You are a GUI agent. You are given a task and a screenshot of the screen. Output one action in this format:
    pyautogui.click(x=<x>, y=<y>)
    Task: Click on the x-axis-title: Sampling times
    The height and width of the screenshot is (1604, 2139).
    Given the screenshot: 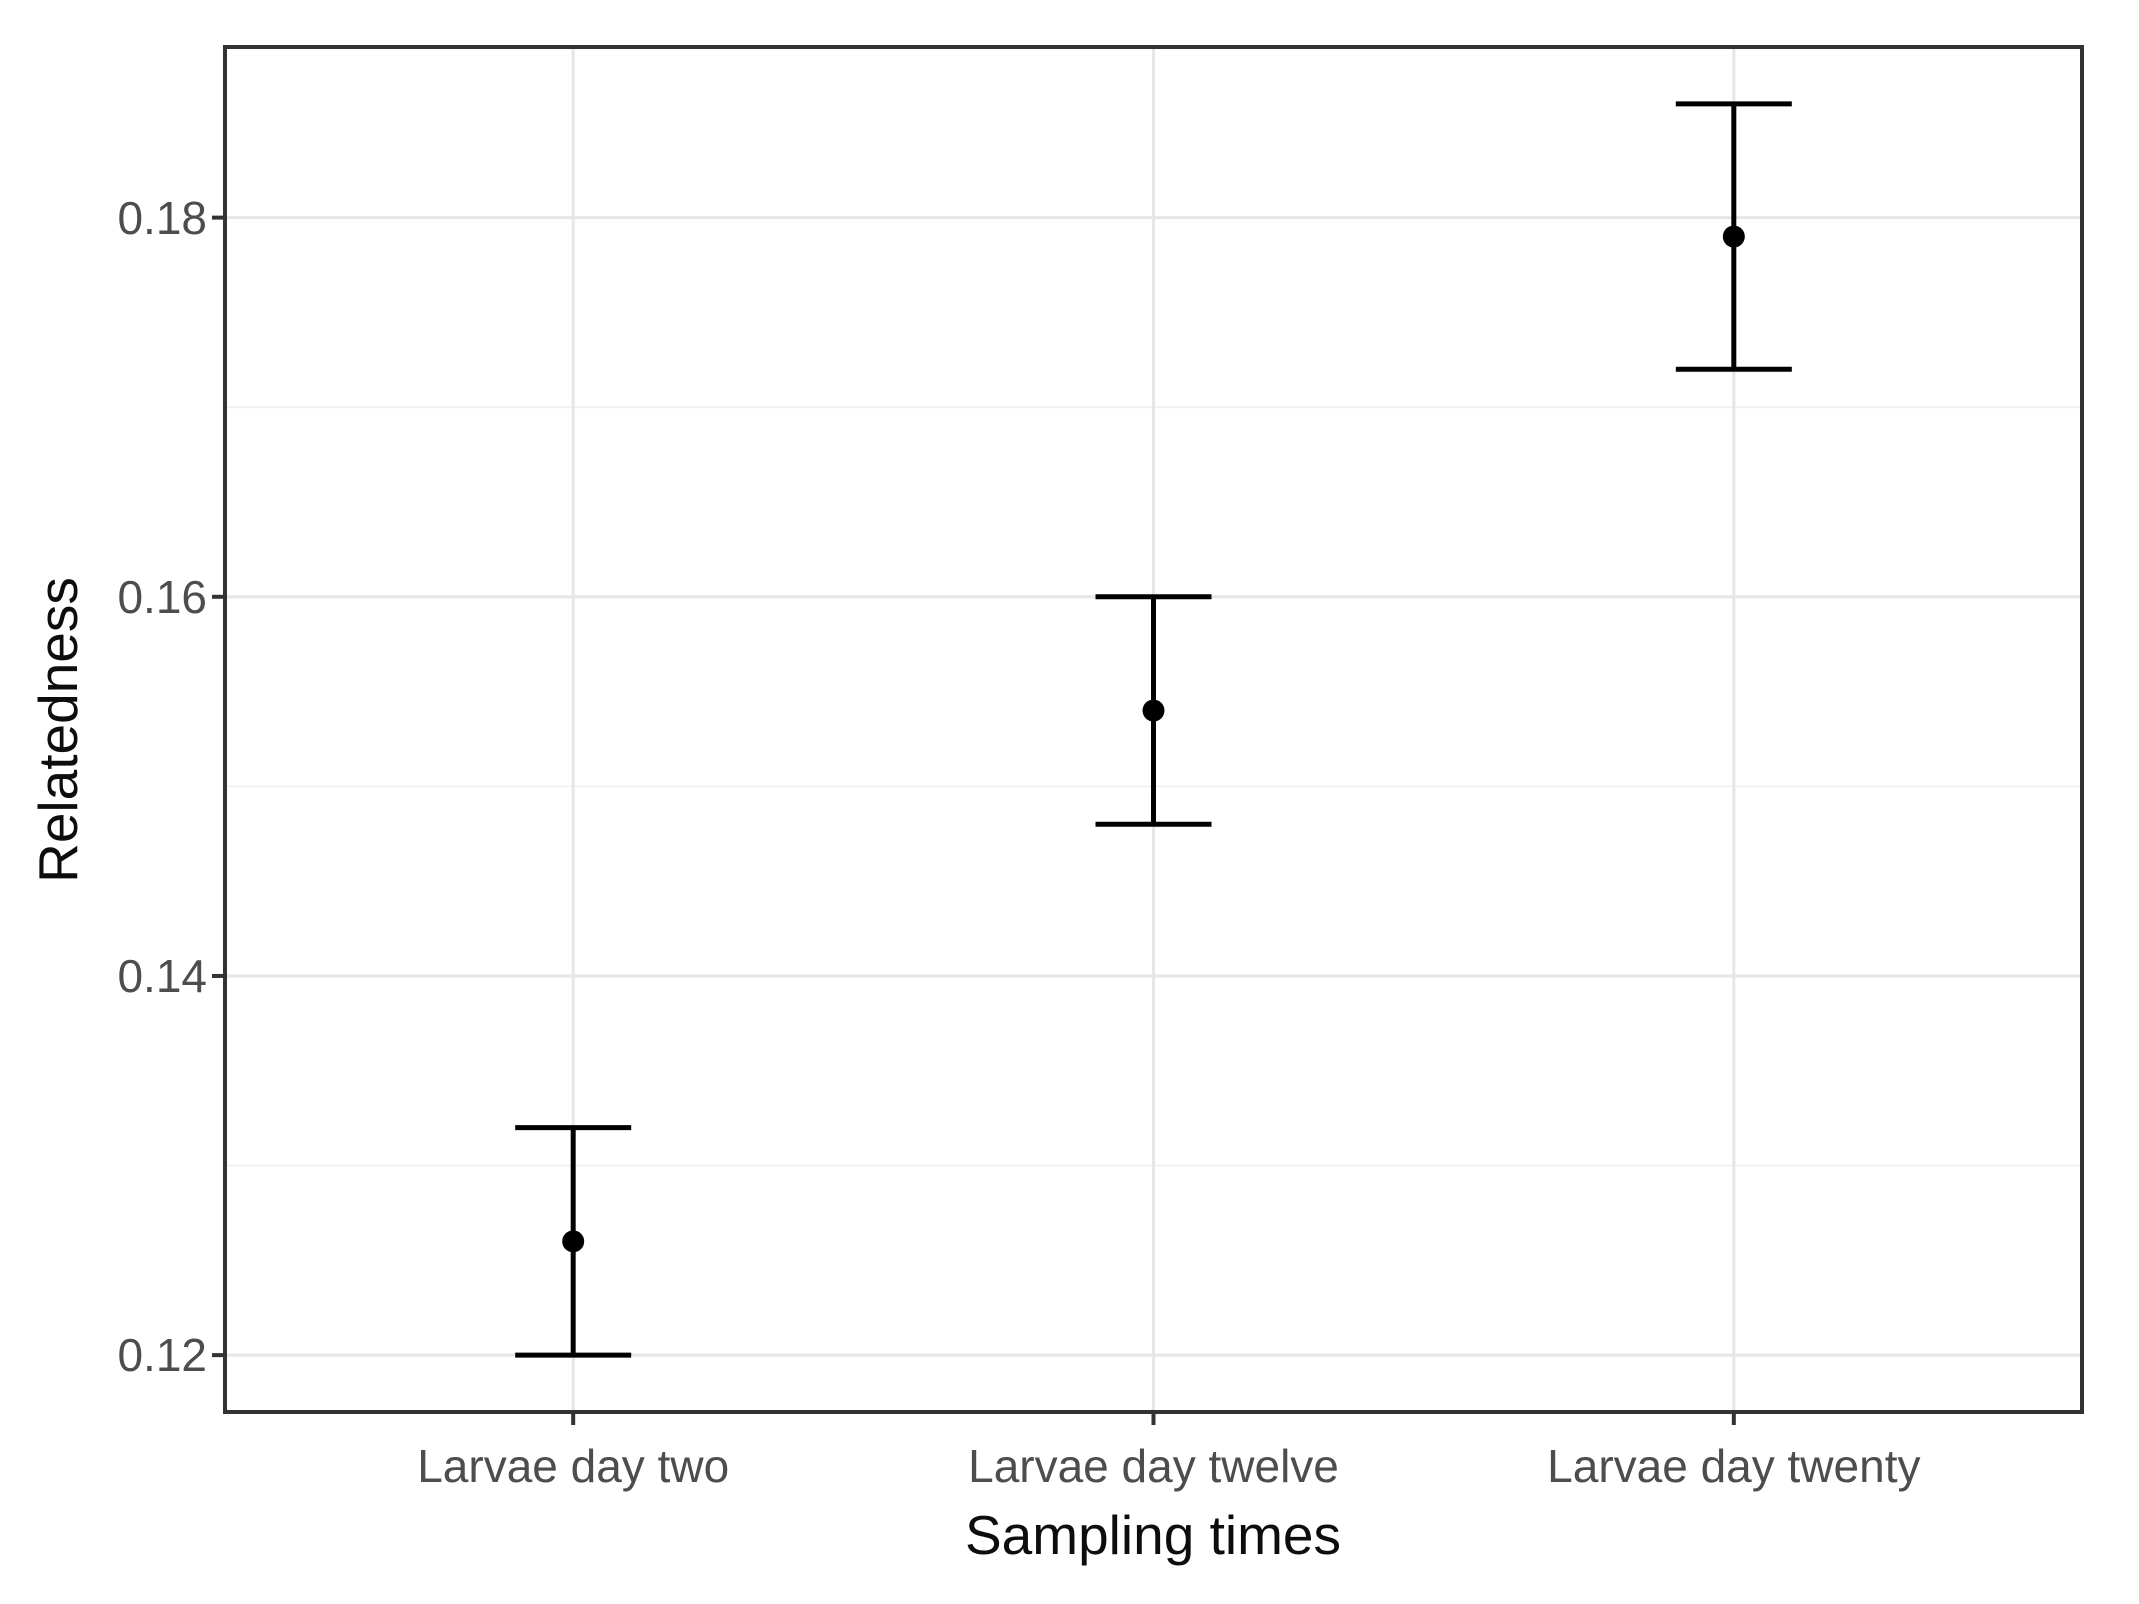 What is the action you would take?
    pyautogui.click(x=1153, y=1535)
    